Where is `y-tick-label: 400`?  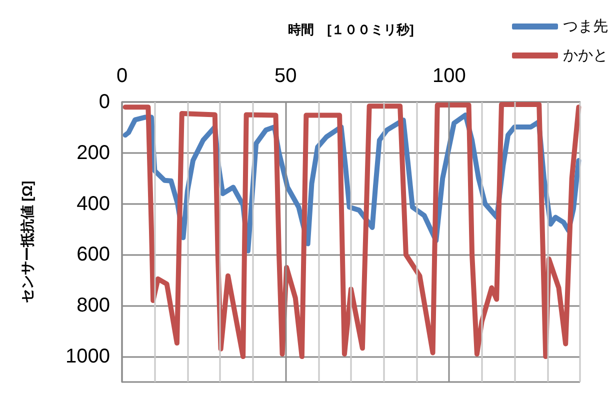 y-tick-label: 400 is located at coordinates (93, 203).